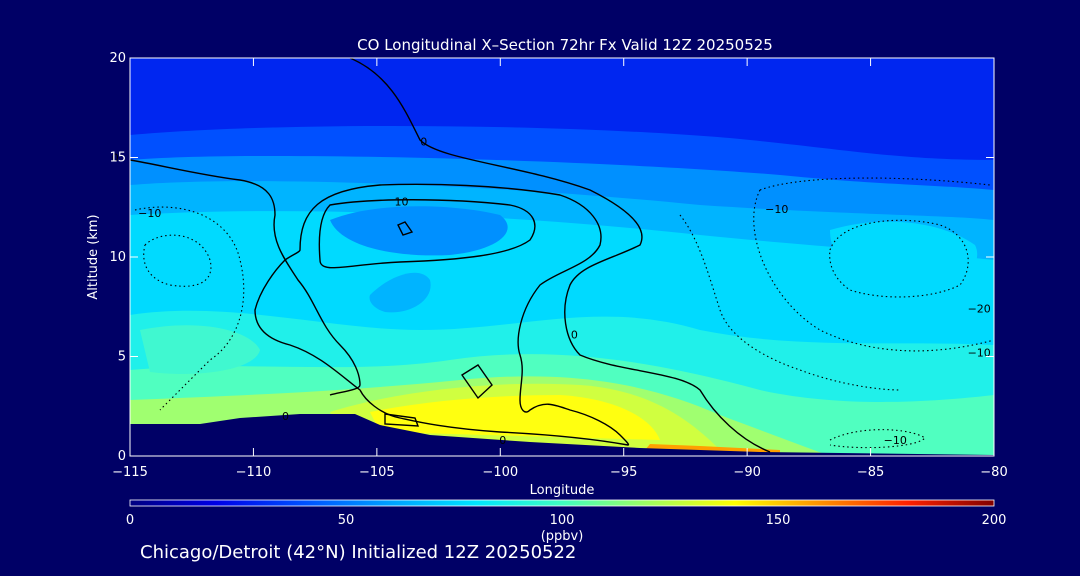 The image size is (1080, 576). I want to click on colorbar-tick-label: 200, so click(994, 520).